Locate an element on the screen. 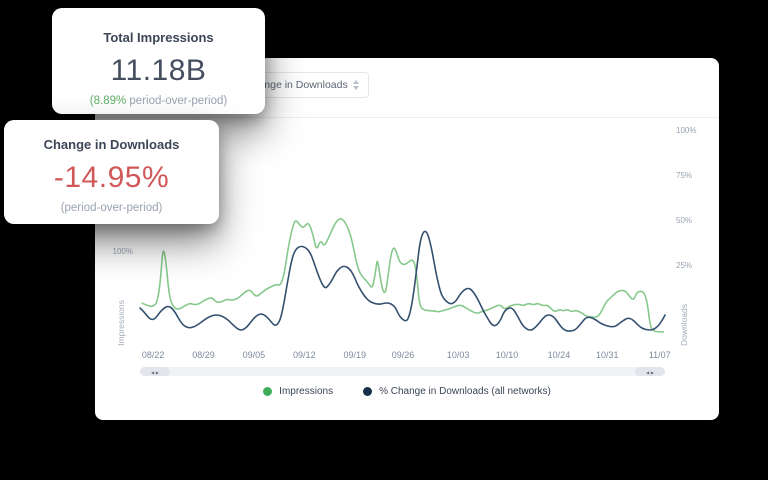 This screenshot has height=480, width=768. x-axis-label: 11/07 is located at coordinates (660, 355).